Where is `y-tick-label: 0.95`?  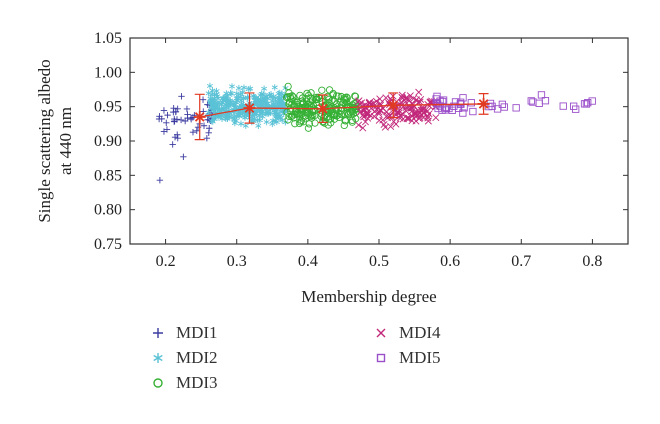 y-tick-label: 0.95 is located at coordinates (108, 107).